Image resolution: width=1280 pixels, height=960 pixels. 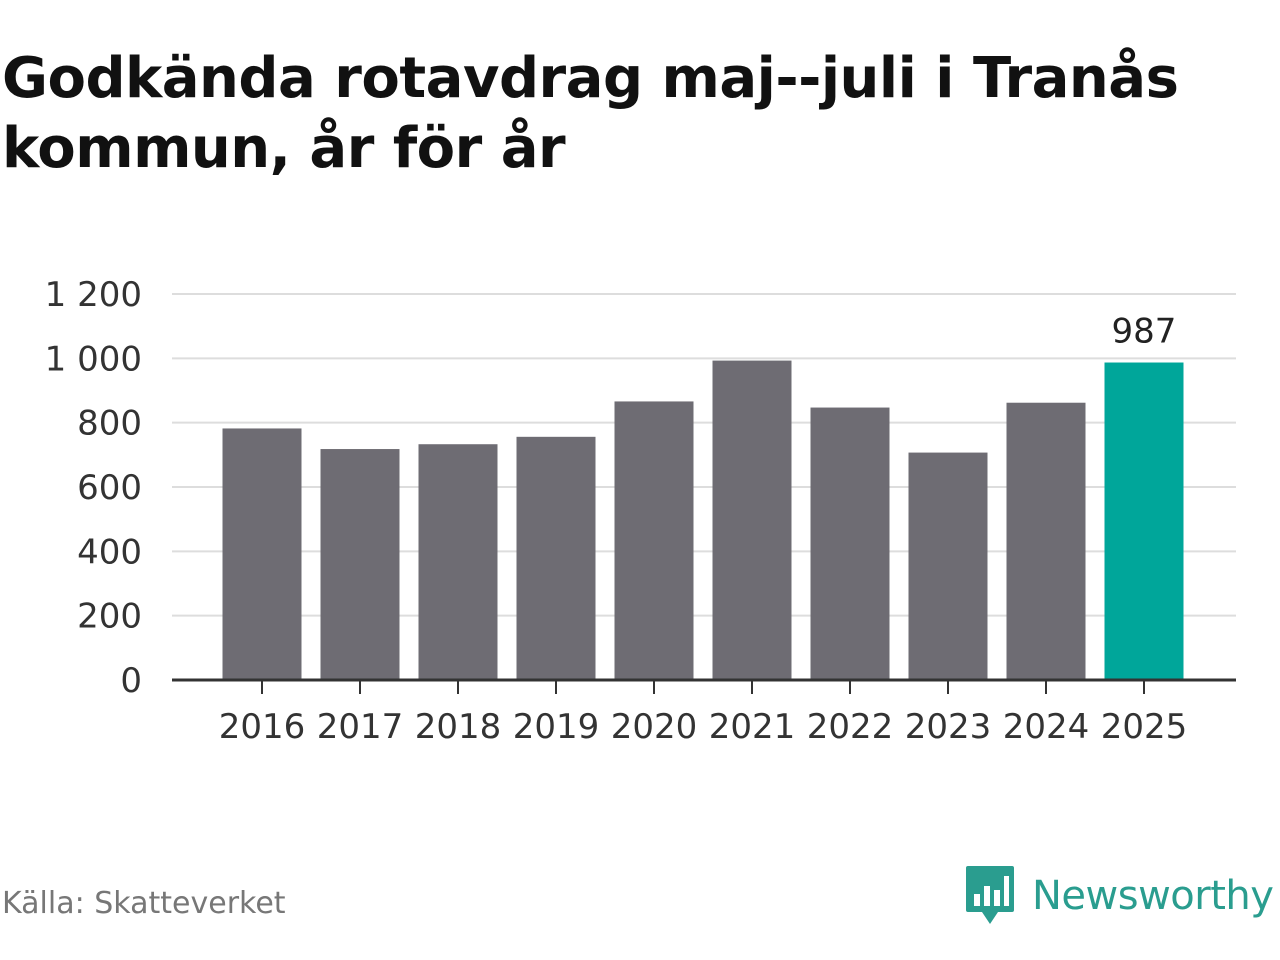 I want to click on newsworthy-logo: Newsworthy, so click(x=1119, y=896).